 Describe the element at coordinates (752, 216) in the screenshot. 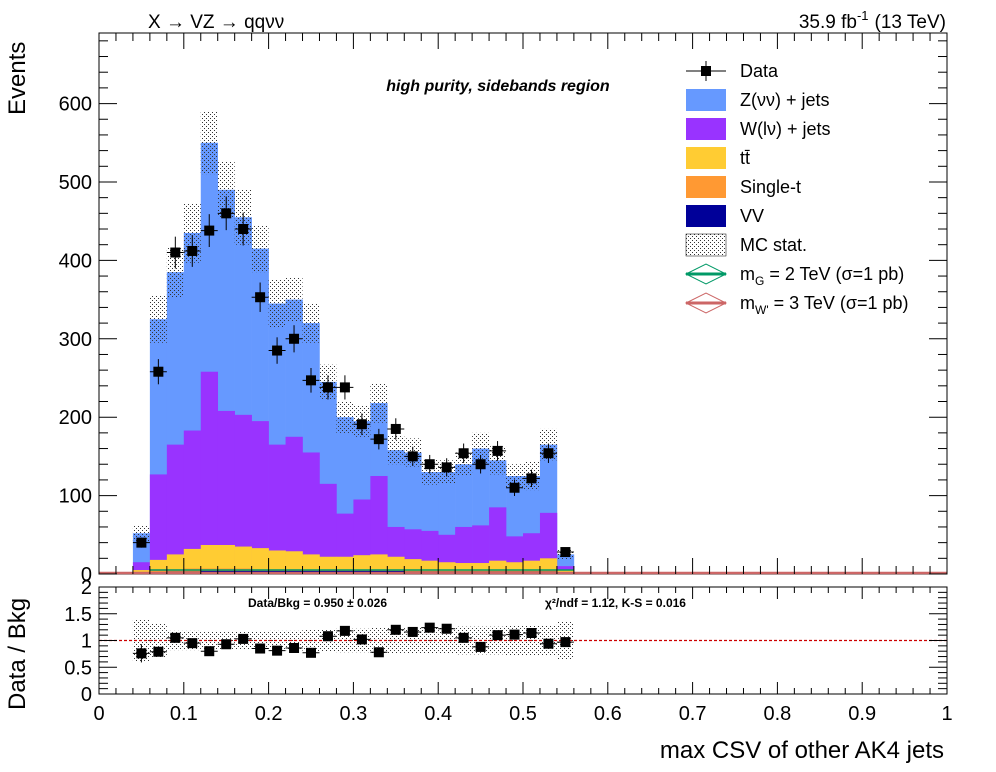

I see `legend-label-vv: VV` at that location.